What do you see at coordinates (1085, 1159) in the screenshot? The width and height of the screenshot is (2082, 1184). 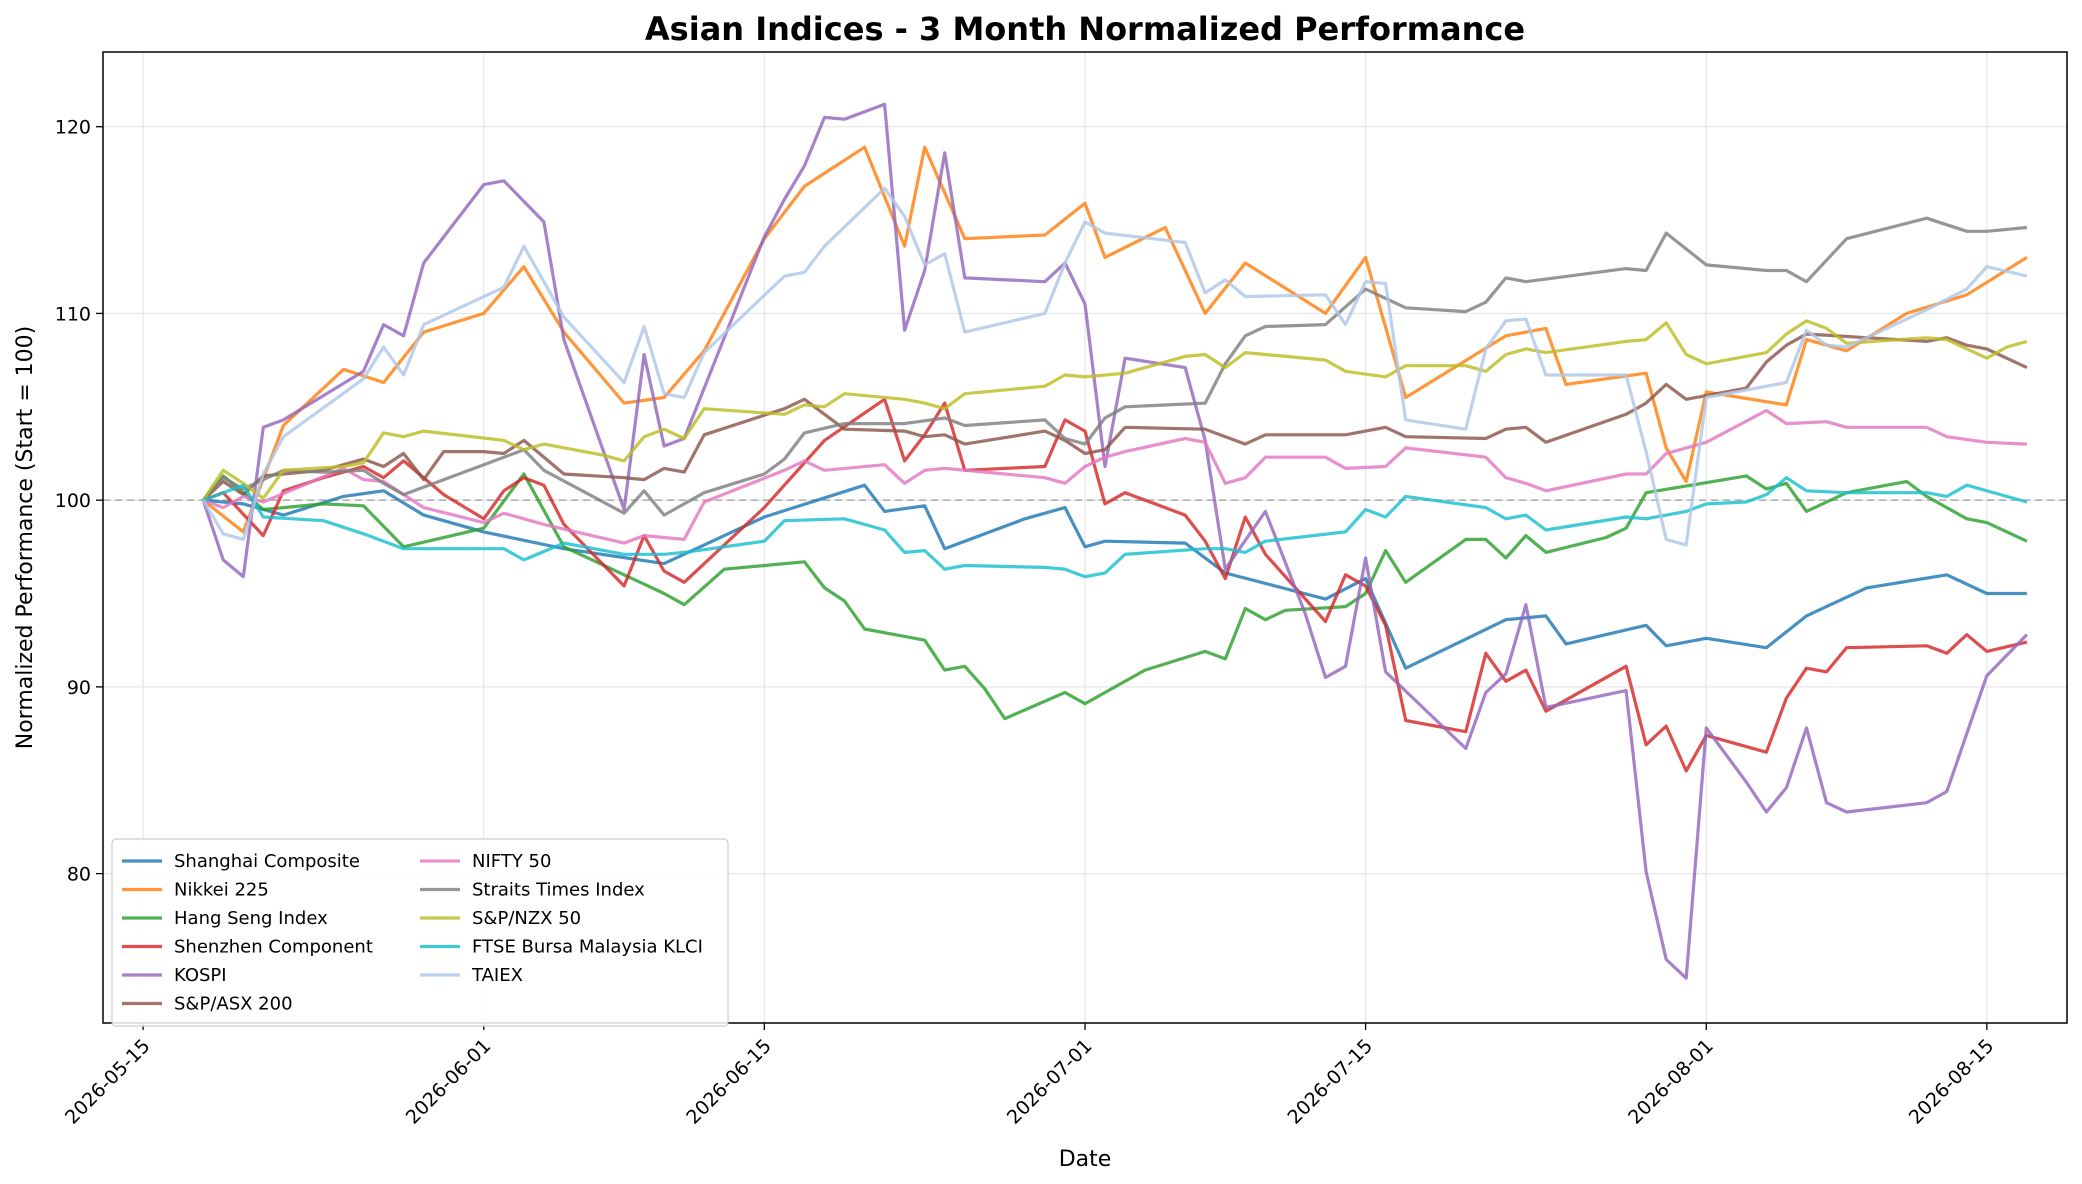 I see `x-axis-label: Date` at bounding box center [1085, 1159].